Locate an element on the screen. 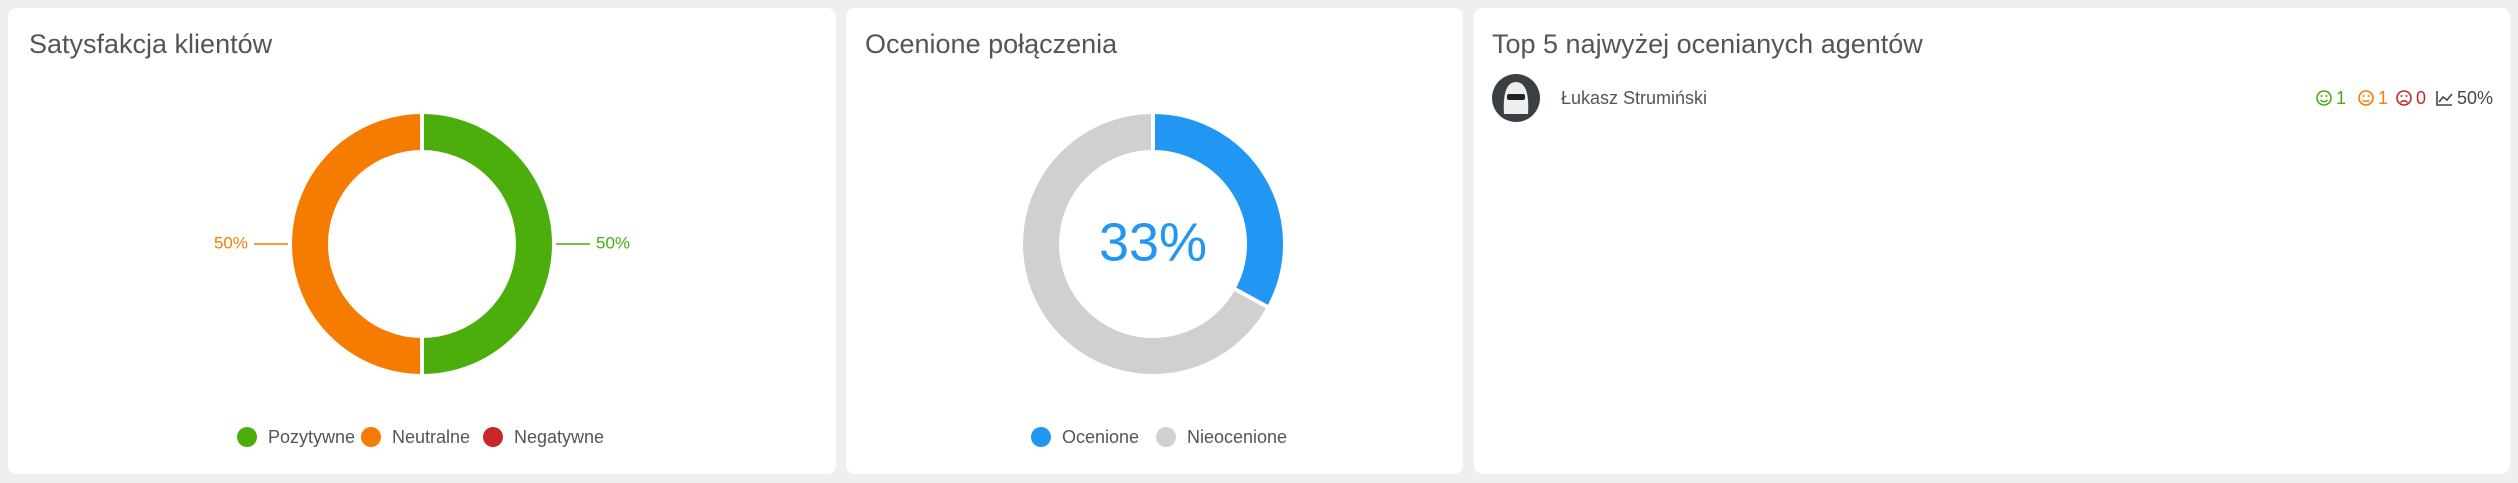 The height and width of the screenshot is (483, 2518). legend-label: Negatywne is located at coordinates (559, 437).